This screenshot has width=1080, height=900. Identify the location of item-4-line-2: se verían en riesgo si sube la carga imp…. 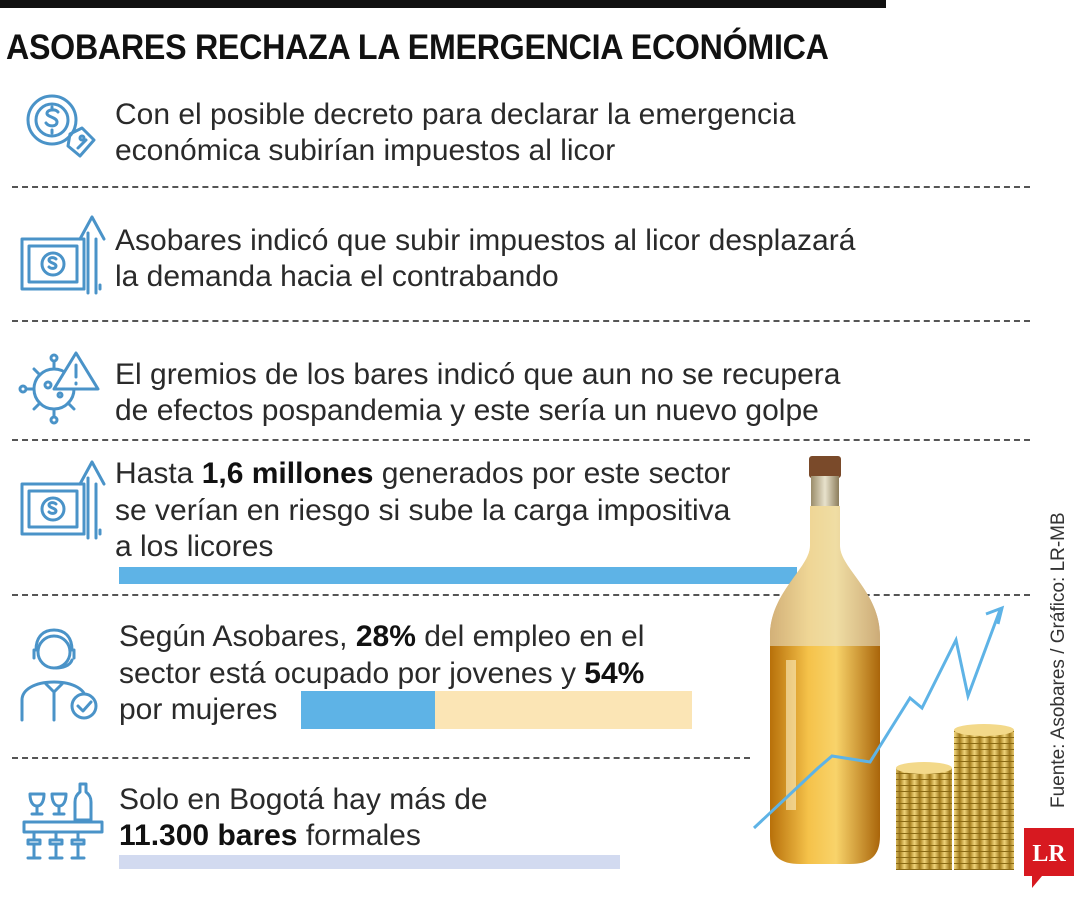
(423, 510).